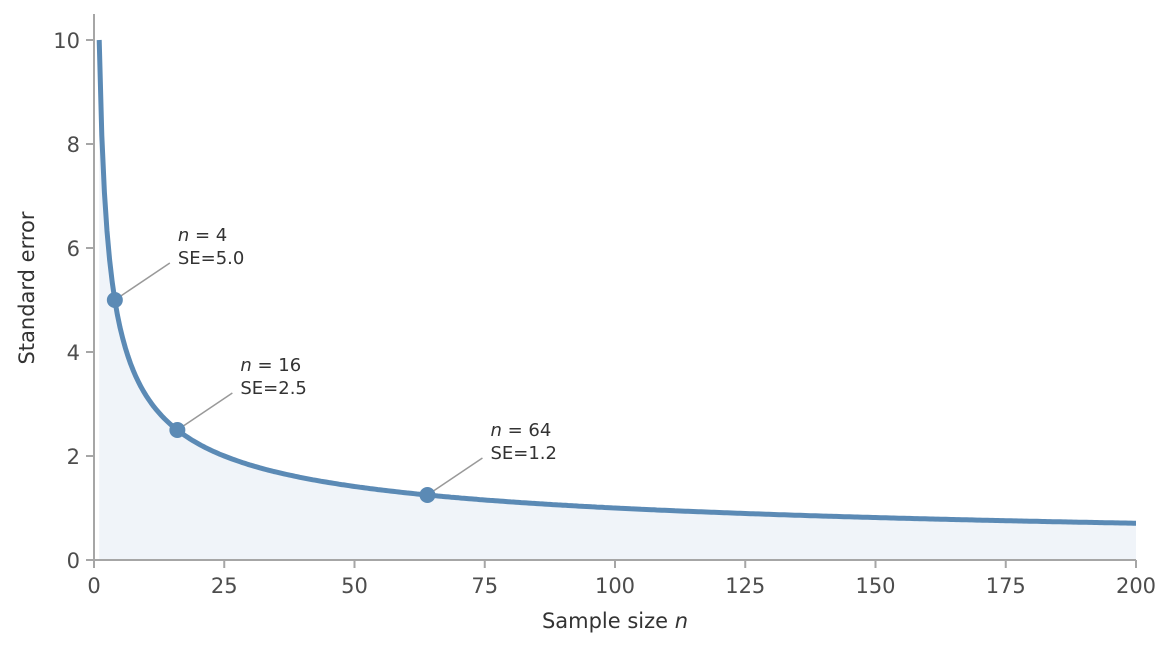 This screenshot has width=1175, height=650. Describe the element at coordinates (875, 586) in the screenshot. I see `x-tick-label: 150` at that location.